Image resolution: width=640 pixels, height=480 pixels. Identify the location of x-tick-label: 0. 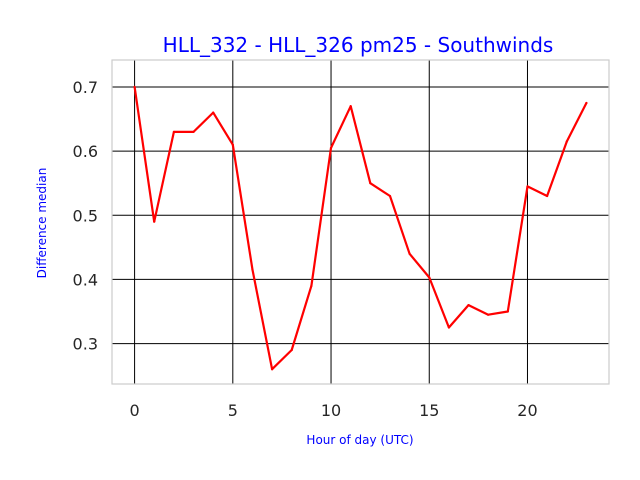
(134, 410).